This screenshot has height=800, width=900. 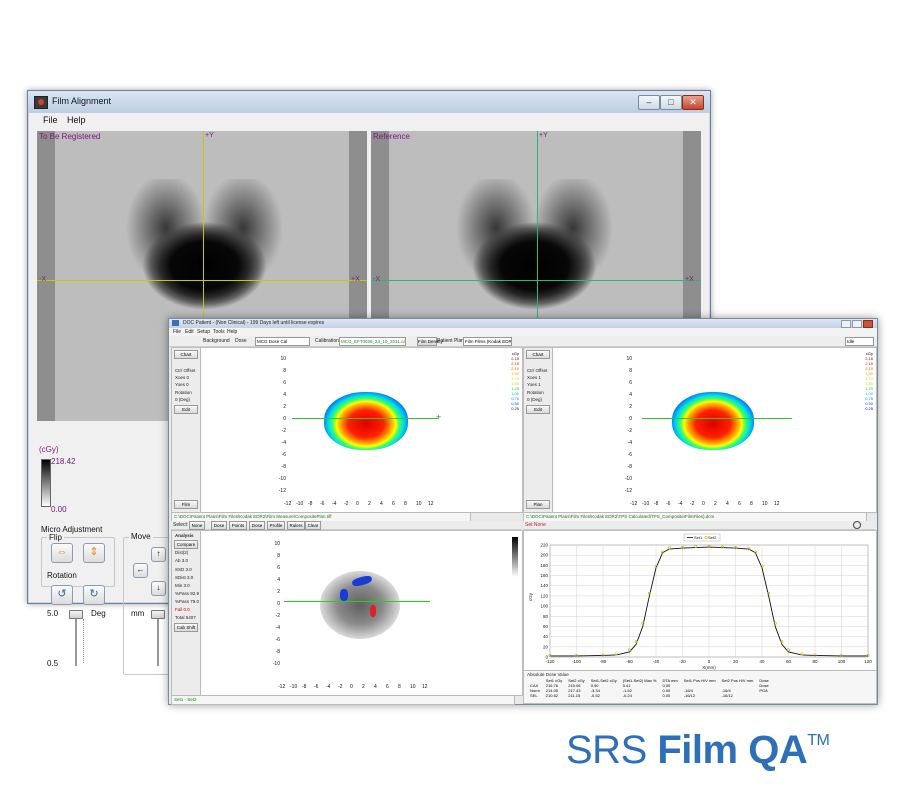 I want to click on select-dose-2: Dose, so click(x=257, y=525).